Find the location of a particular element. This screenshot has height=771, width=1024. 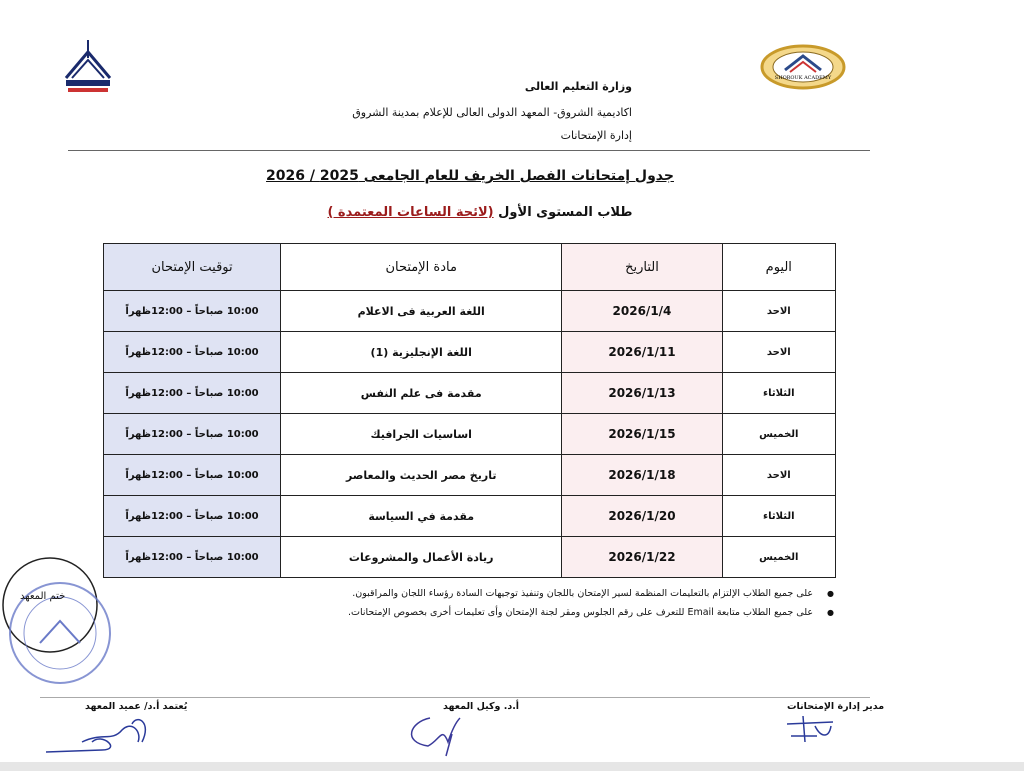

stamp-label: ختم المعهد is located at coordinates (43, 596).